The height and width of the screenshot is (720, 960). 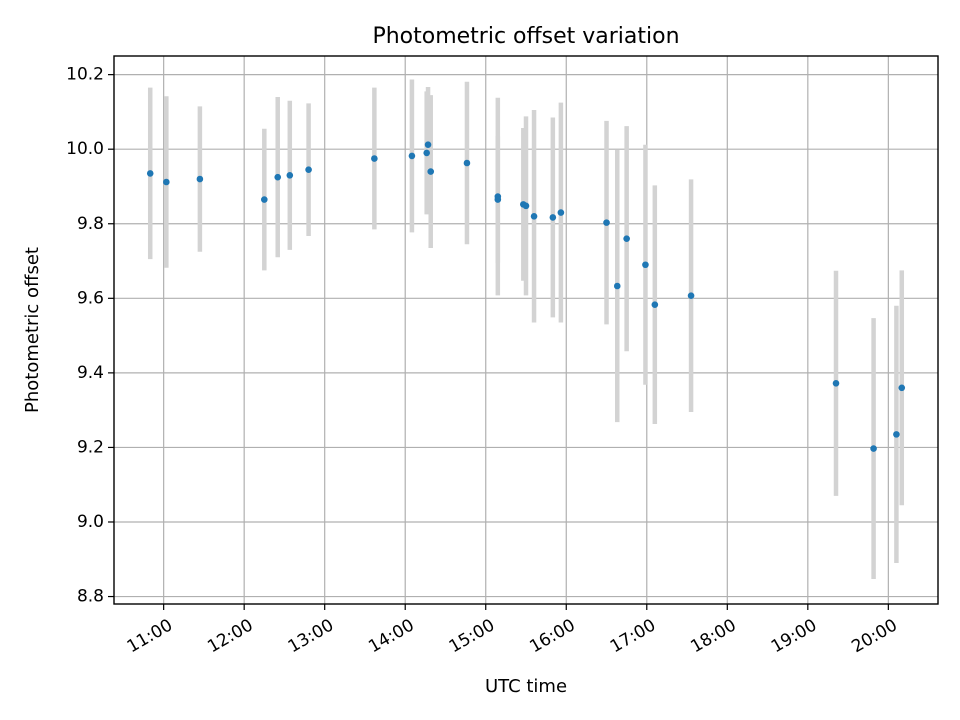 What do you see at coordinates (90, 298) in the screenshot?
I see `y-tick-label: 9.6` at bounding box center [90, 298].